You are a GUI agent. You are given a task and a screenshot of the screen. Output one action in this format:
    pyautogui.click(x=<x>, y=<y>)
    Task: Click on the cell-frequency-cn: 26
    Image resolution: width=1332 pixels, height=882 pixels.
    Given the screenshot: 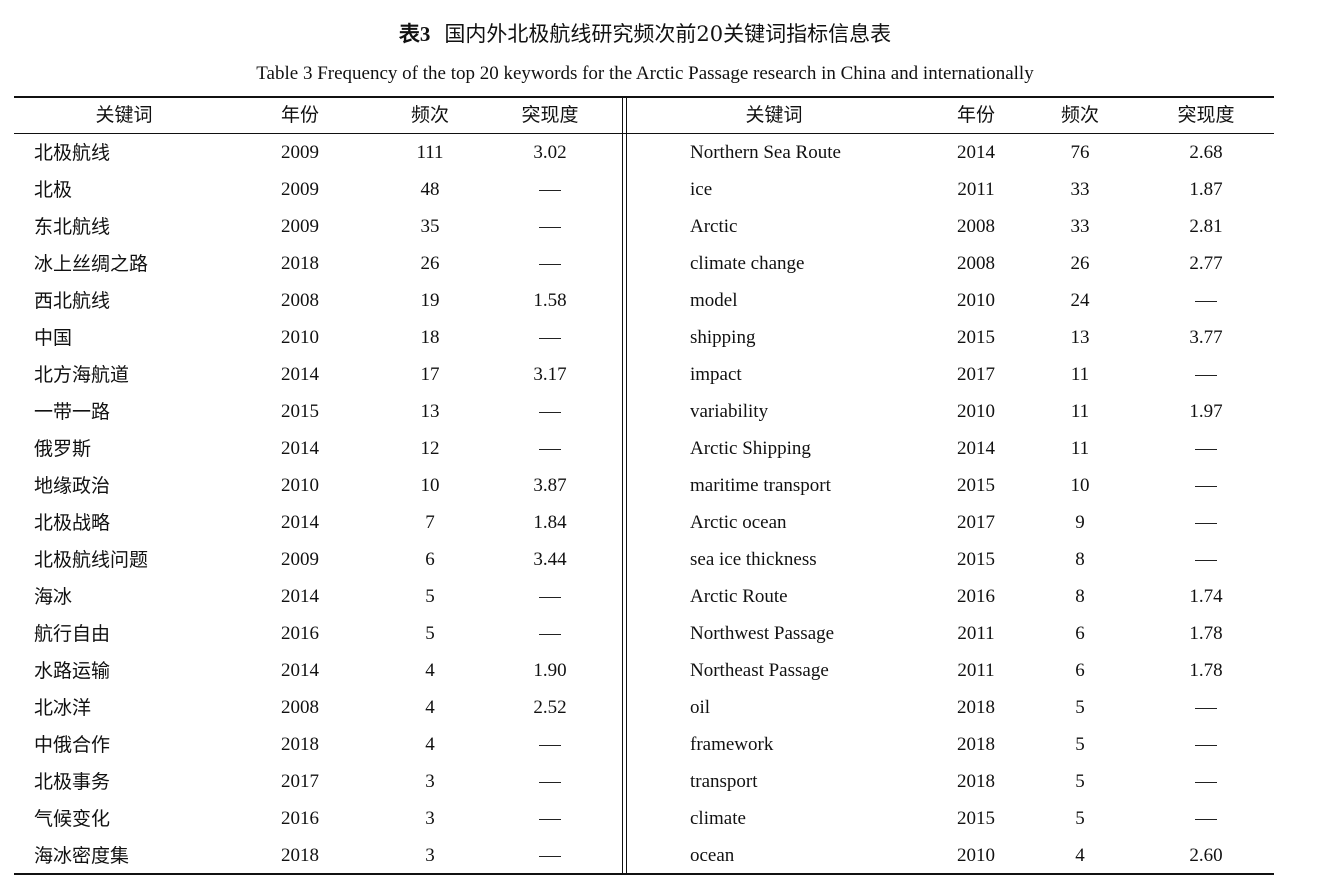 What is the action you would take?
    pyautogui.click(x=430, y=263)
    